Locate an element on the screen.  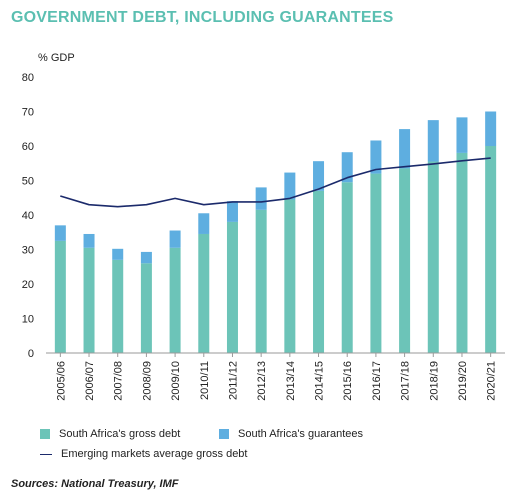
x-tick-label: 2009/10 is located at coordinates (176, 381).